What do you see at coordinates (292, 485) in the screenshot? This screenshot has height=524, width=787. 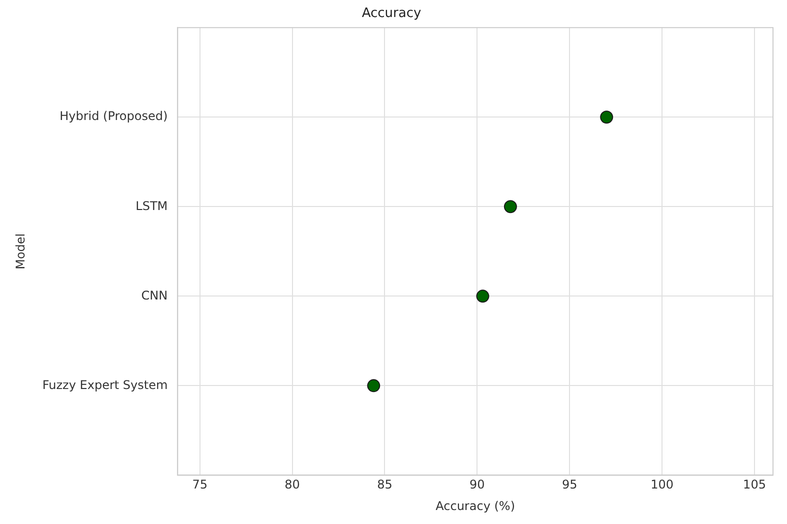 I see `x-tick-label: 80` at bounding box center [292, 485].